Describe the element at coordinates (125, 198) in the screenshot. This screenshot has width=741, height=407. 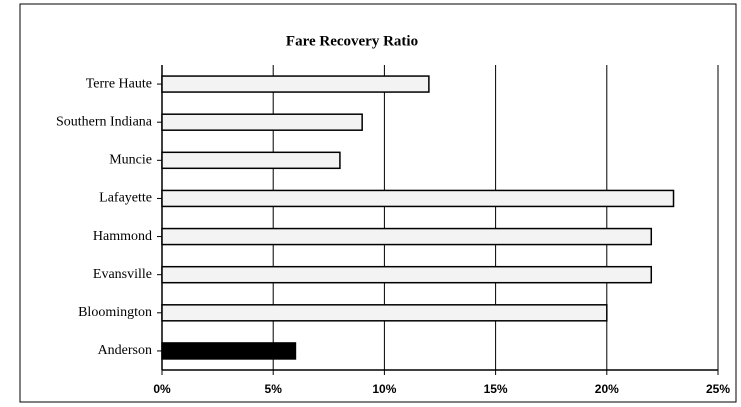
I see `y-tick-label: Lafayette` at that location.